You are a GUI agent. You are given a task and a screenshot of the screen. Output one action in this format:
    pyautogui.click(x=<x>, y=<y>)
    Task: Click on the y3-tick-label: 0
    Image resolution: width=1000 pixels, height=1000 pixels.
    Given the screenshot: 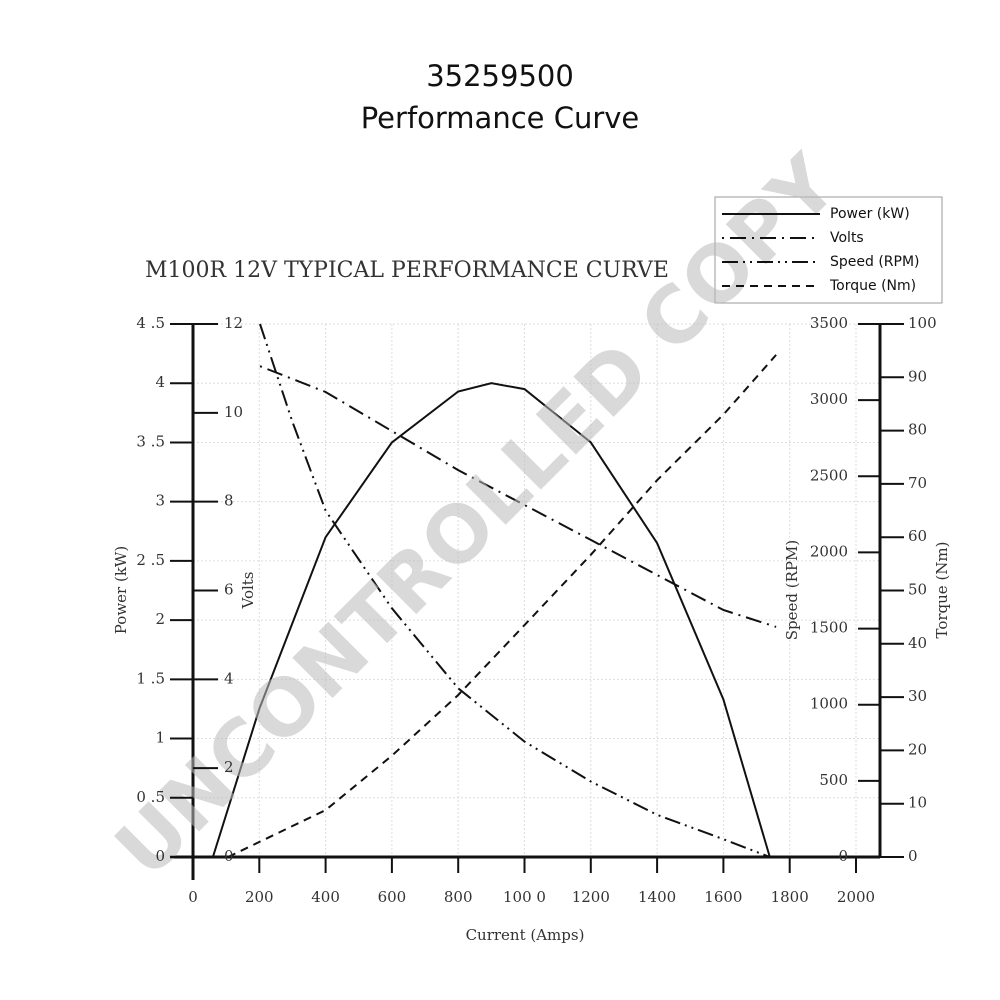 What is the action you would take?
    pyautogui.click(x=843, y=856)
    